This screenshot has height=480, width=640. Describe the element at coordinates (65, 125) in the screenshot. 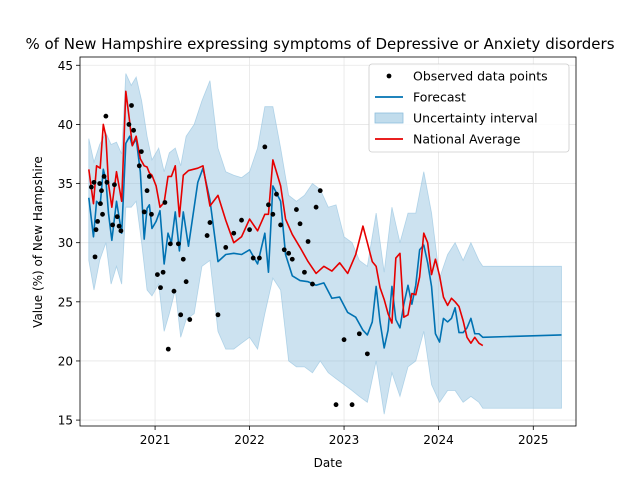

I see `y-tick-label-40: 40` at that location.